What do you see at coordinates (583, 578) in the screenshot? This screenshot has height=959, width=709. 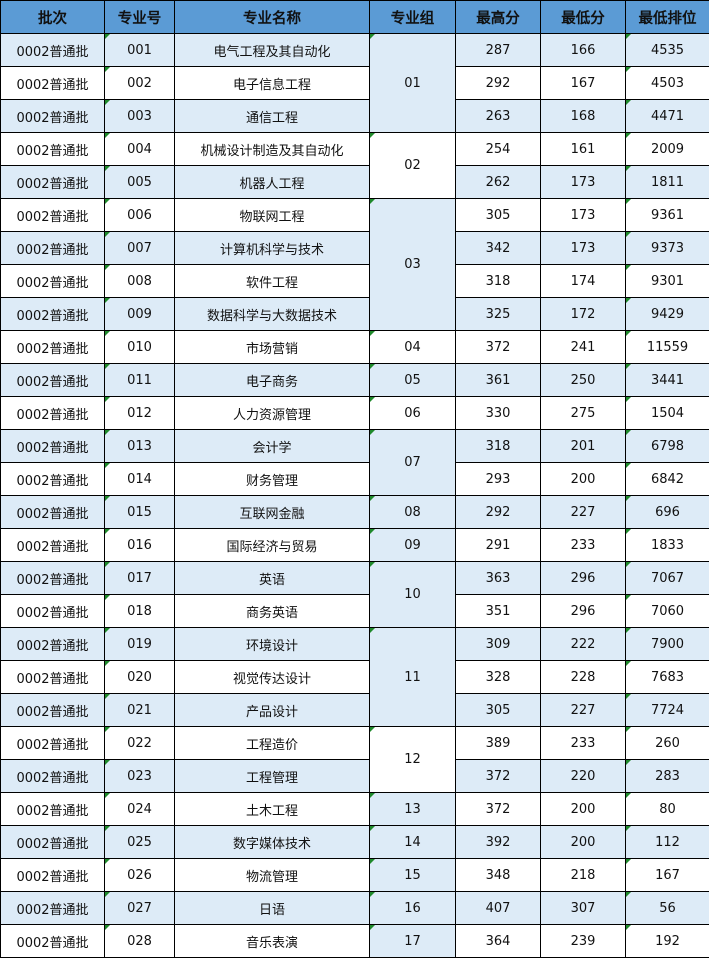 I see `min-score-cell: 296` at bounding box center [583, 578].